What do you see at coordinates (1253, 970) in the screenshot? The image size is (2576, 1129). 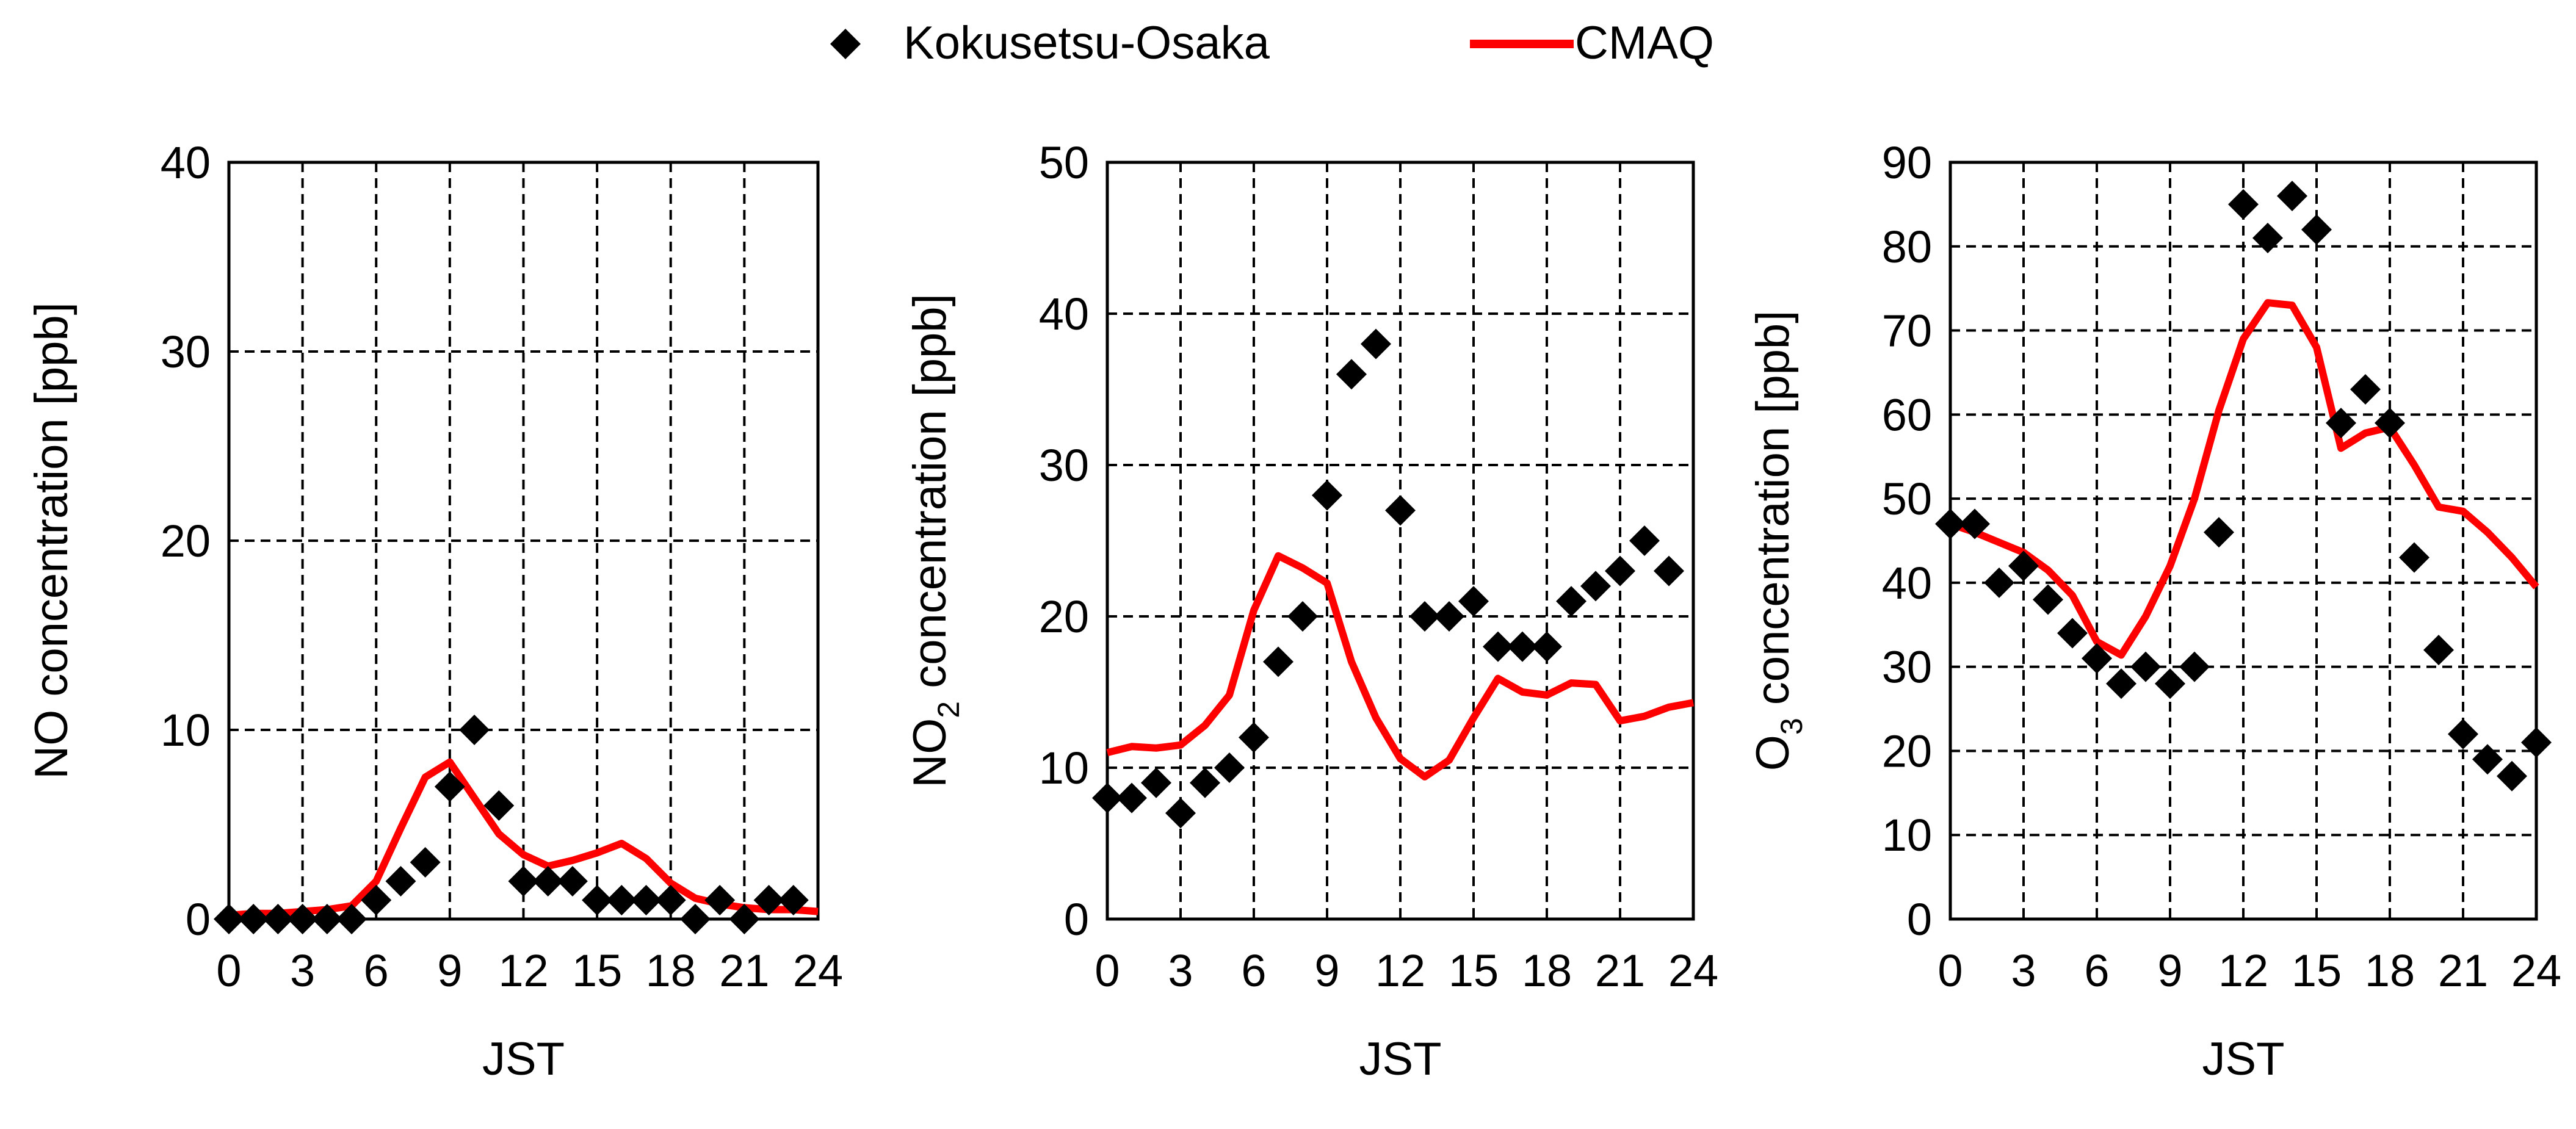 I see `no2-x-tick-label: 6` at bounding box center [1253, 970].